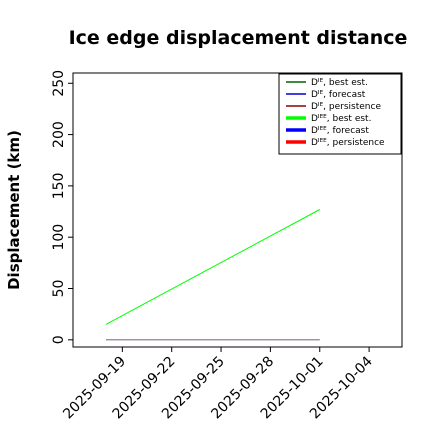 The width and height of the screenshot is (440, 440). I want to click on chart-title: Ice edge displacement distance, so click(238, 38).